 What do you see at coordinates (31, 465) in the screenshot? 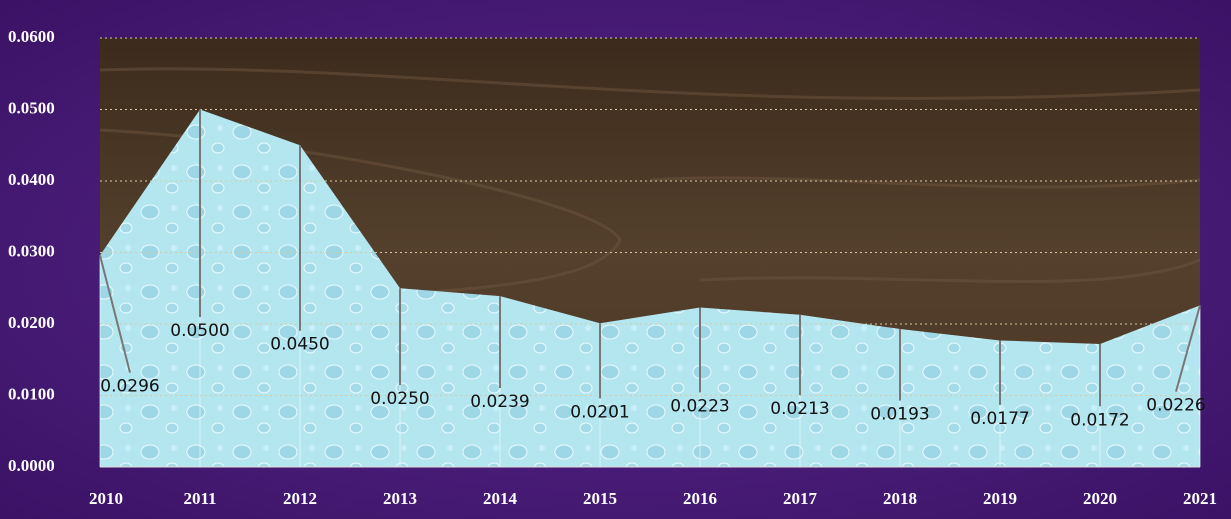
I see `y-tick-label: 0.0000` at bounding box center [31, 465].